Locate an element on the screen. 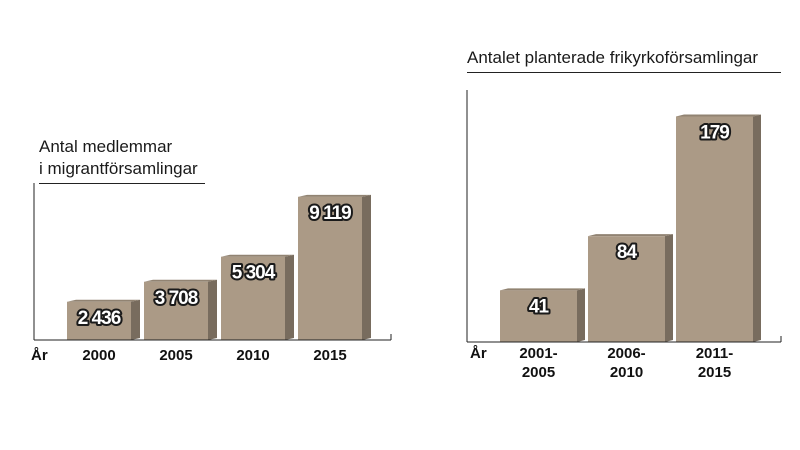  chart2-title-underline is located at coordinates (624, 72).